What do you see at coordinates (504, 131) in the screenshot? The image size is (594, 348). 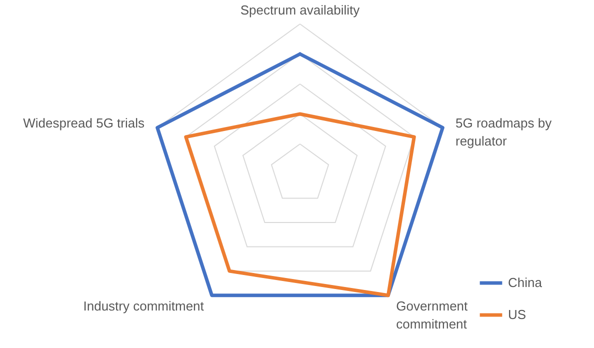 I see `spoke-label: 5G roadmaps by regulator` at bounding box center [504, 131].